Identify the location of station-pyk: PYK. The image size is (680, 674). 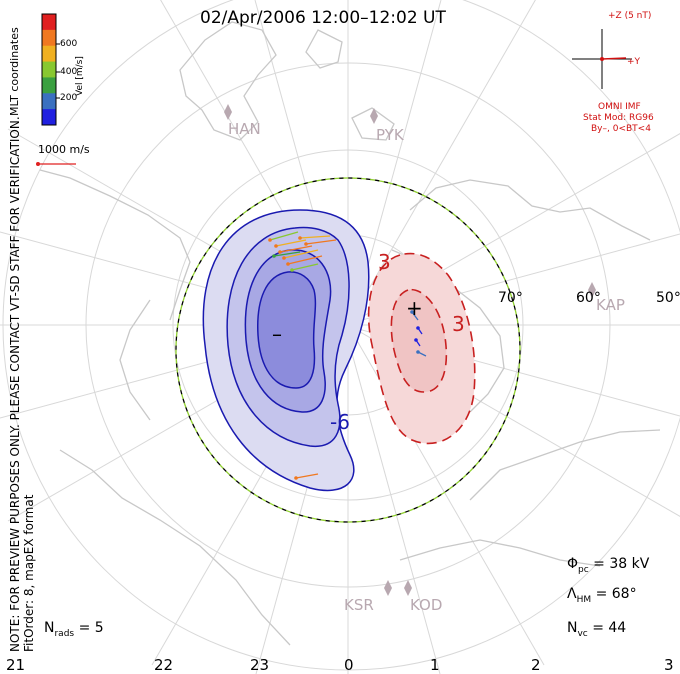
(390, 135).